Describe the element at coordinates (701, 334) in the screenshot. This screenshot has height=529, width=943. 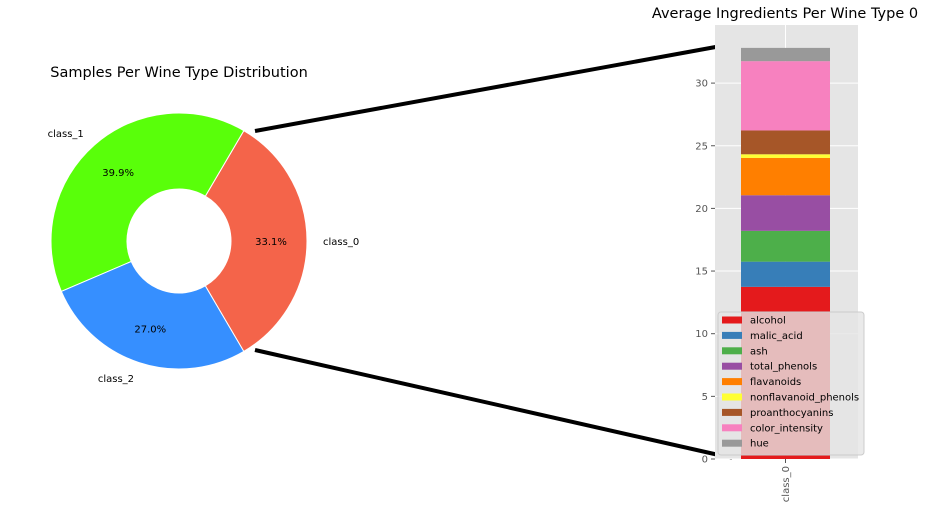
I see `y-tick-label: 10` at that location.